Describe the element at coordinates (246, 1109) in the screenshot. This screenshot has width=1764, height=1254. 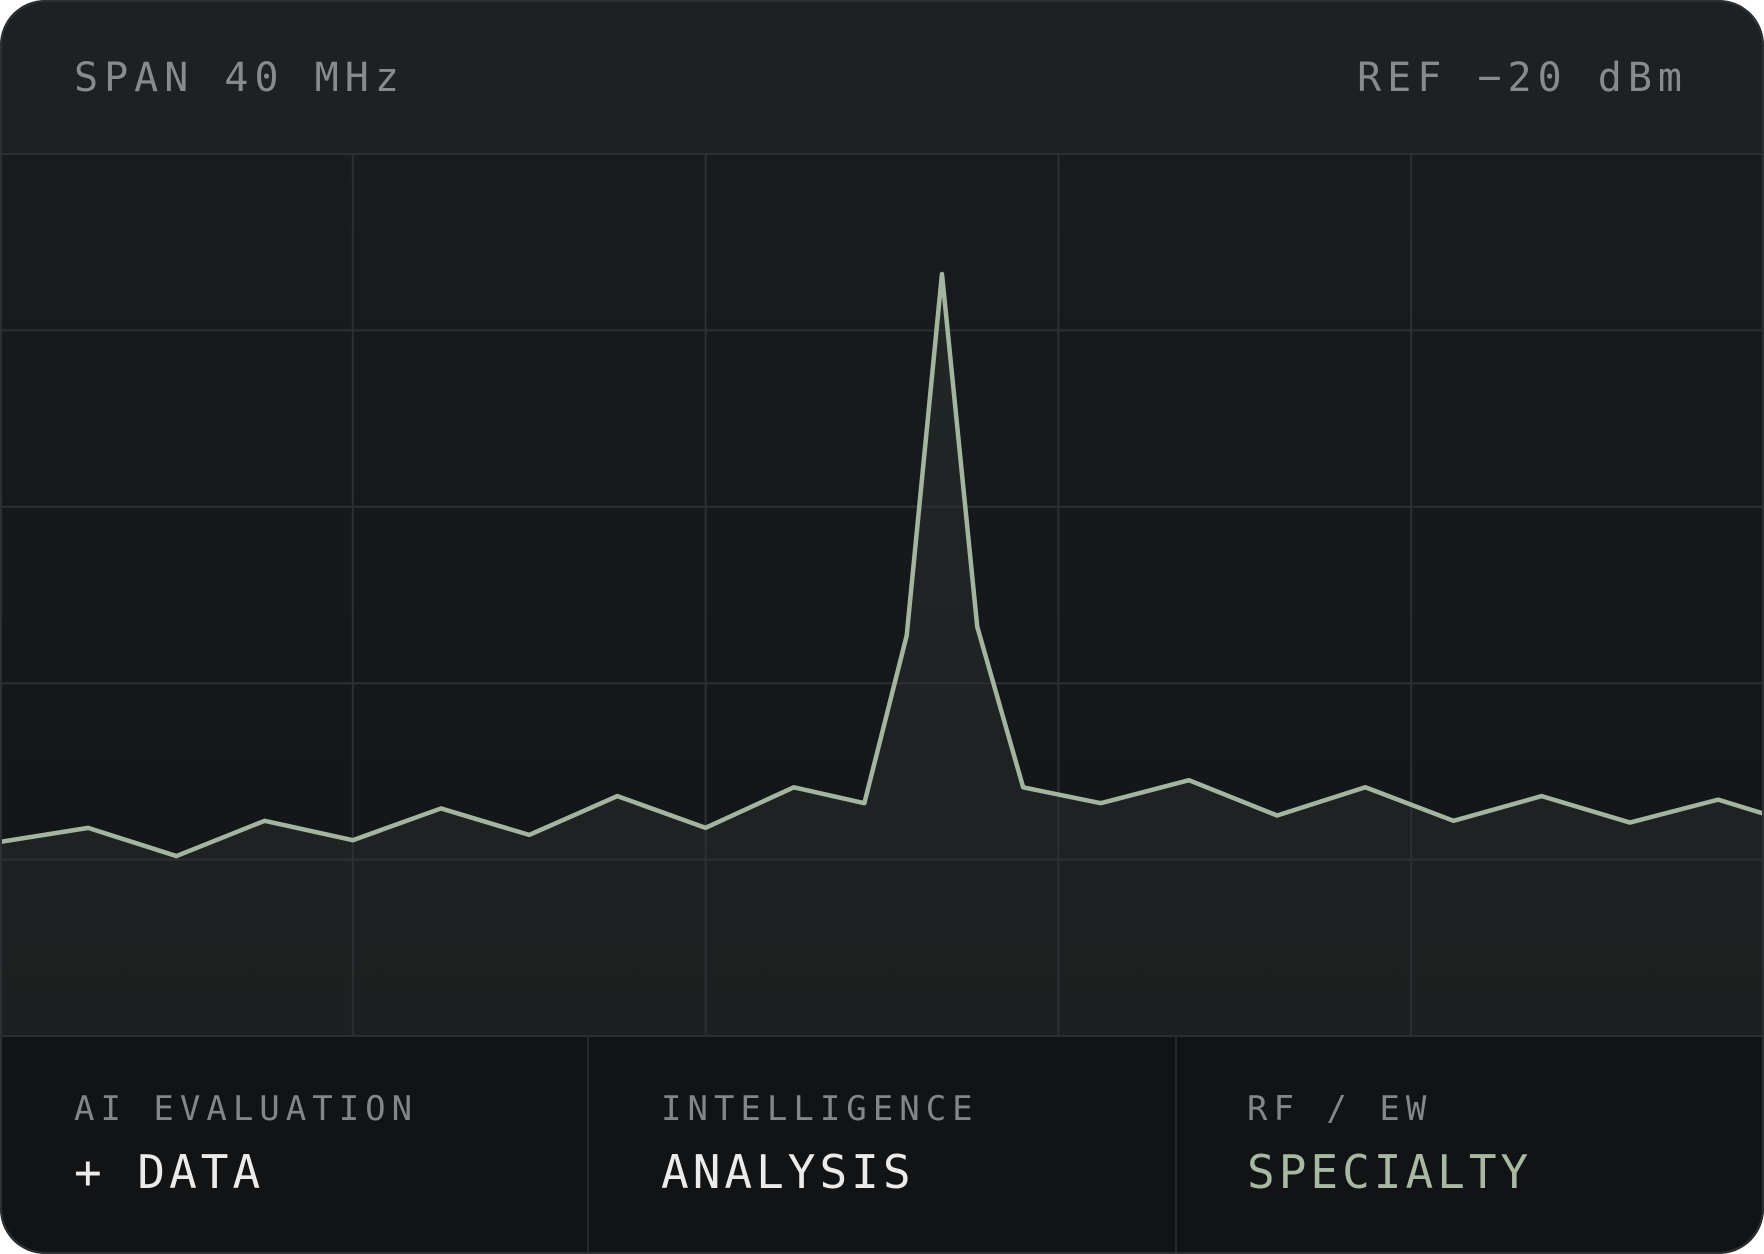
I see `footer-label: AI EVALUATION` at that location.